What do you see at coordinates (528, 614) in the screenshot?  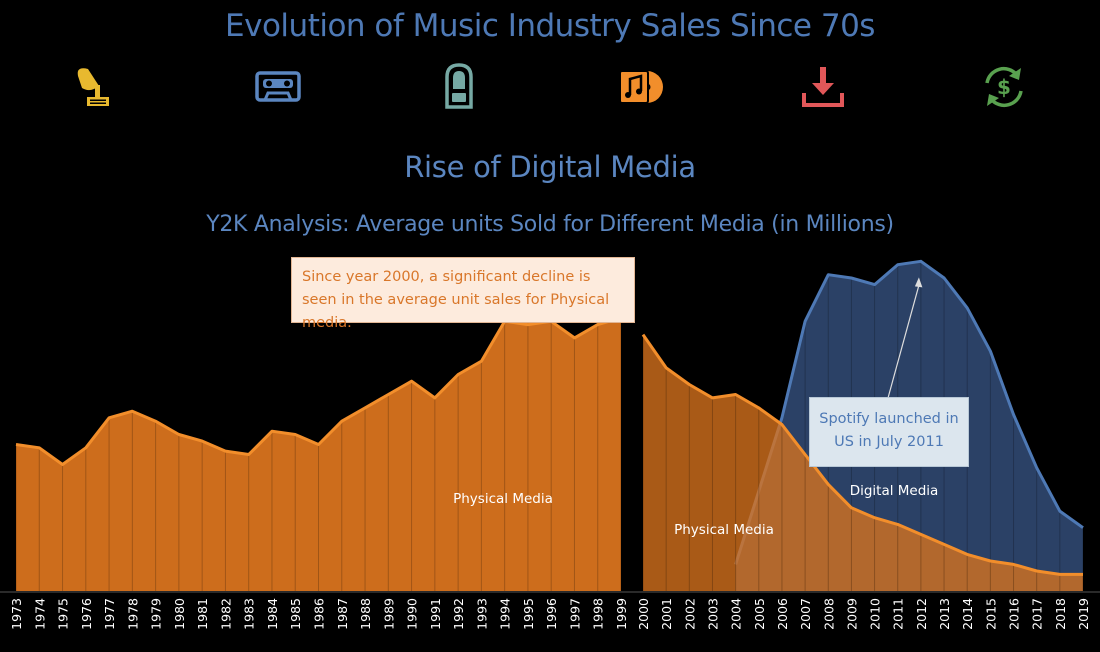 I see `x-tick-1995: 1995` at bounding box center [528, 614].